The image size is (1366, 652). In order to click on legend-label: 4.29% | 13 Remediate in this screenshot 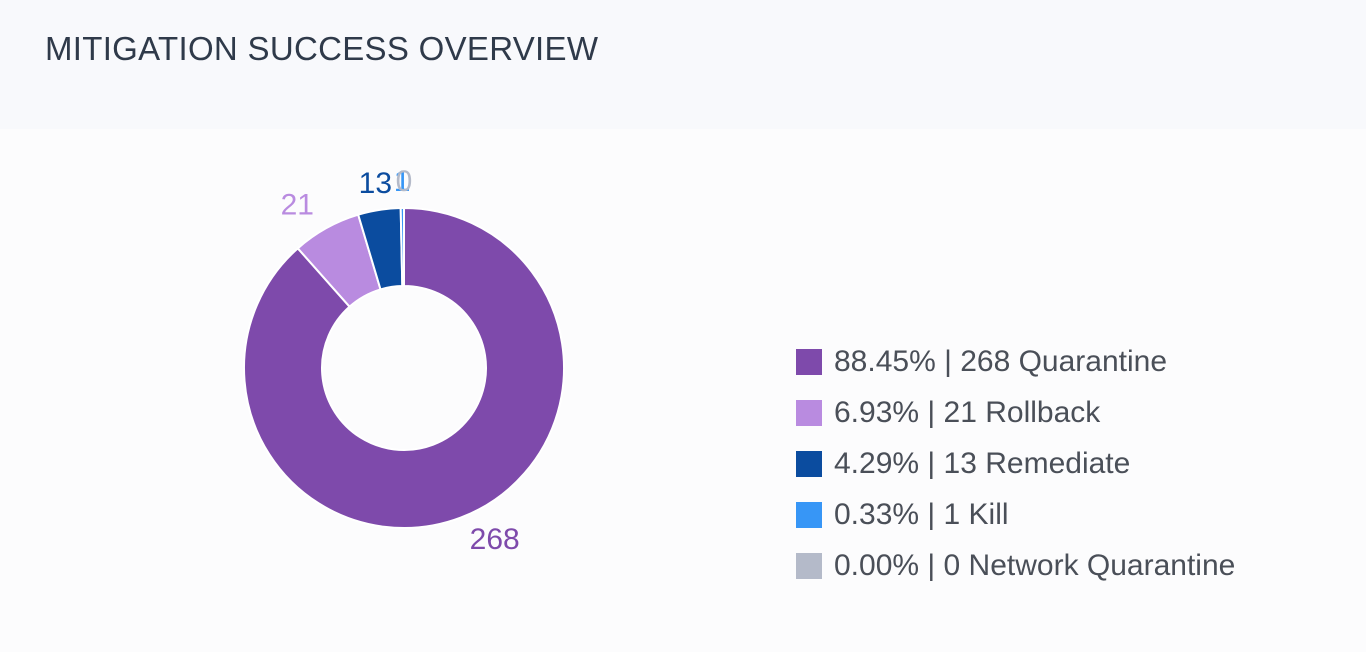, I will do `click(982, 463)`.